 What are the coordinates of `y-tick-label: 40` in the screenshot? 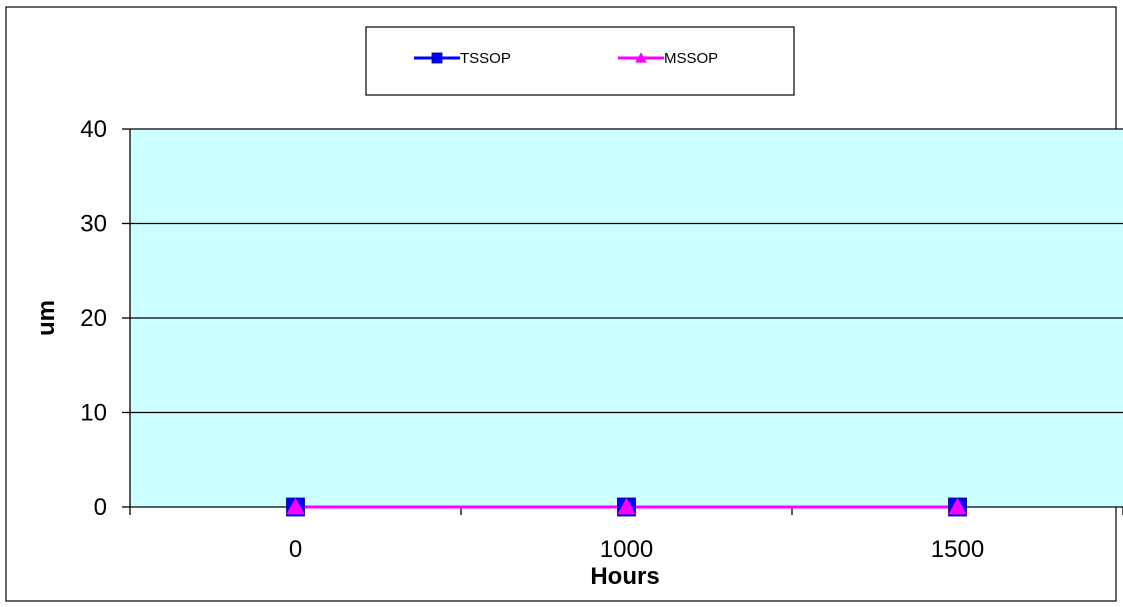 It's located at (93, 129).